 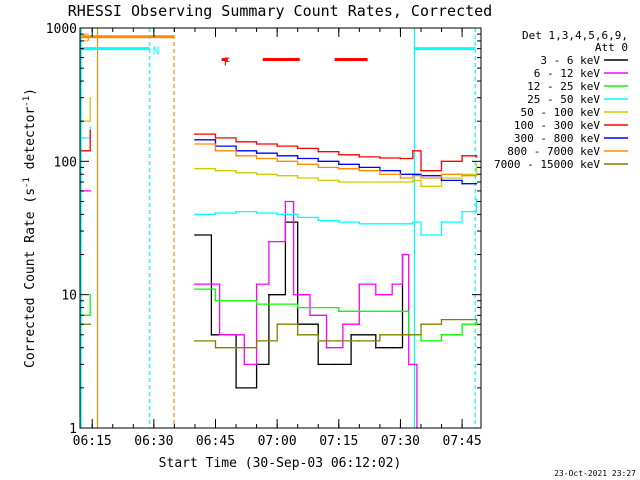 What do you see at coordinates (30, 228) in the screenshot?
I see `y-axis-label: Corrected Count Rate (s-1 detector-1)` at bounding box center [30, 228].